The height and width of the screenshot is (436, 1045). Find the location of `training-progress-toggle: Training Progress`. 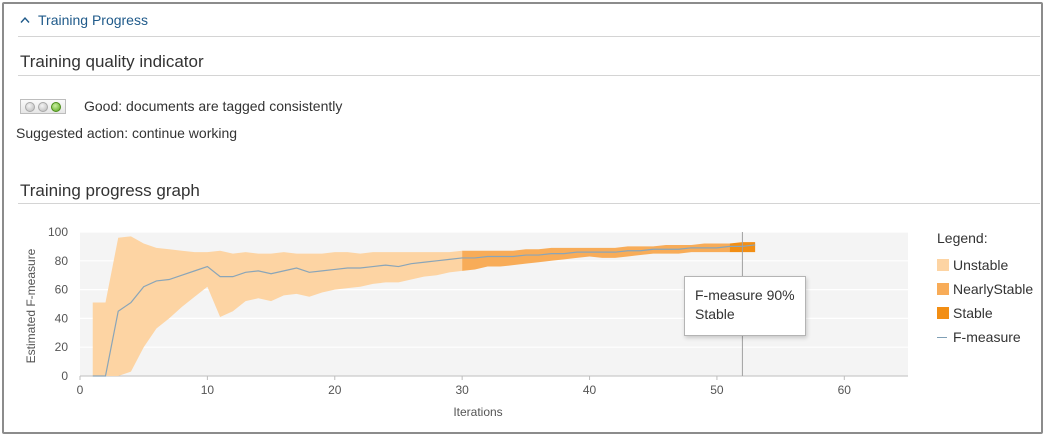

training-progress-toggle: Training Progress is located at coordinates (84, 20).